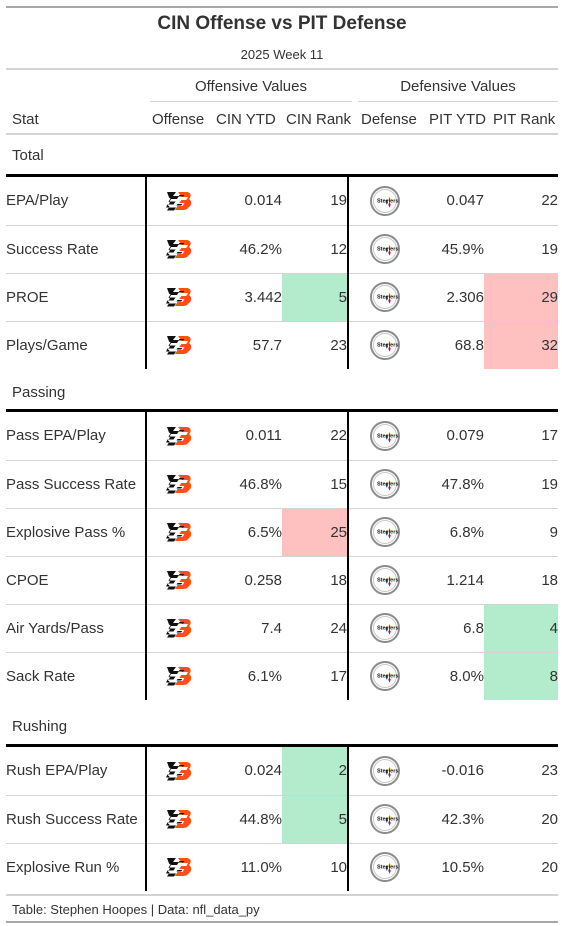 This screenshot has height=926, width=562. What do you see at coordinates (47, 345) in the screenshot?
I see `stat-name-cell: Plays/Game` at bounding box center [47, 345].